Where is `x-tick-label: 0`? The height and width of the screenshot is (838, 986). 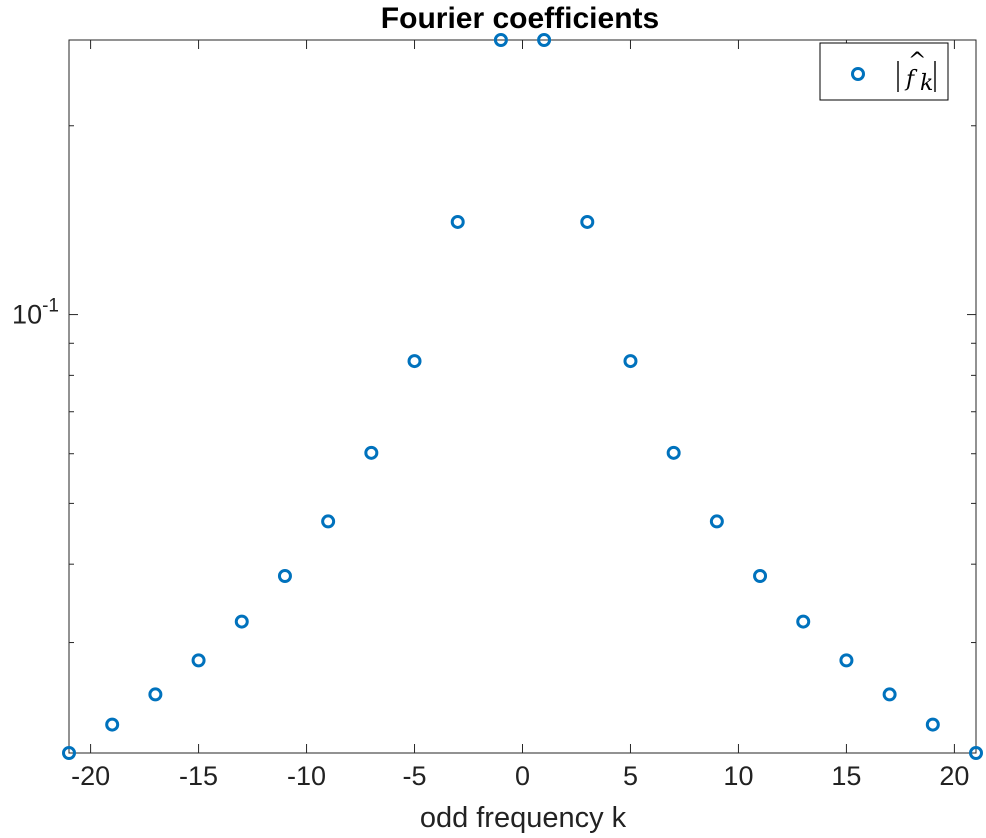
x-tick-label: 0 is located at coordinates (522, 776).